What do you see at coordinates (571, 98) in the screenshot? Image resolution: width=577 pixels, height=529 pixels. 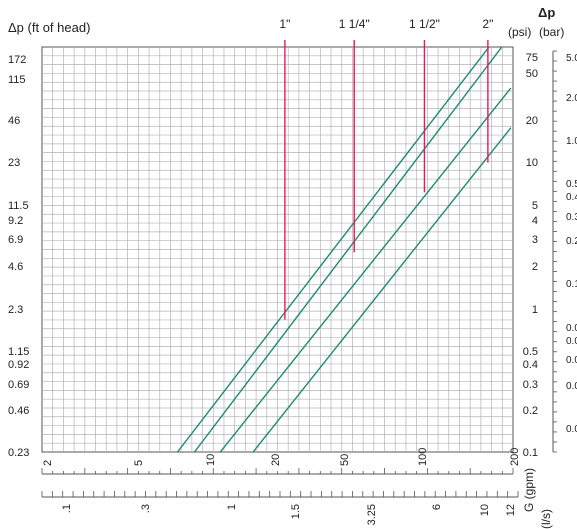 I see `y-tick-label-bar: 2.0` at bounding box center [571, 98].